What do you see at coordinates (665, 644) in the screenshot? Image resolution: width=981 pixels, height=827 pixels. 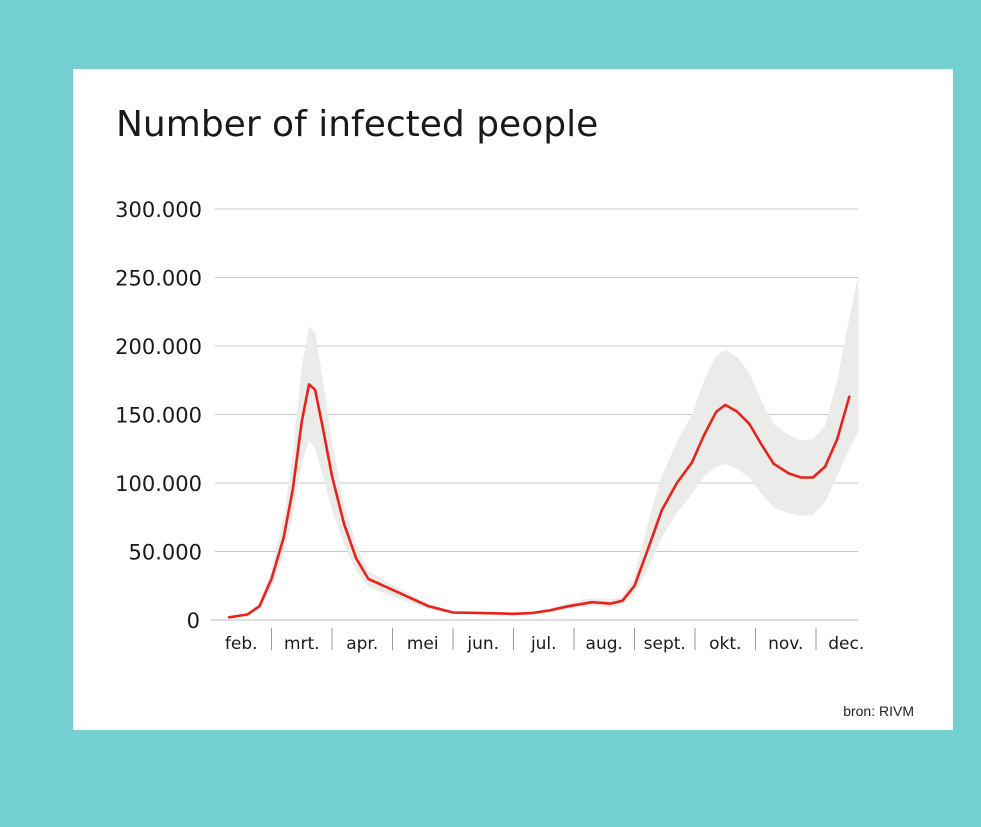 I see `x-tick-label: sept.` at bounding box center [665, 644].